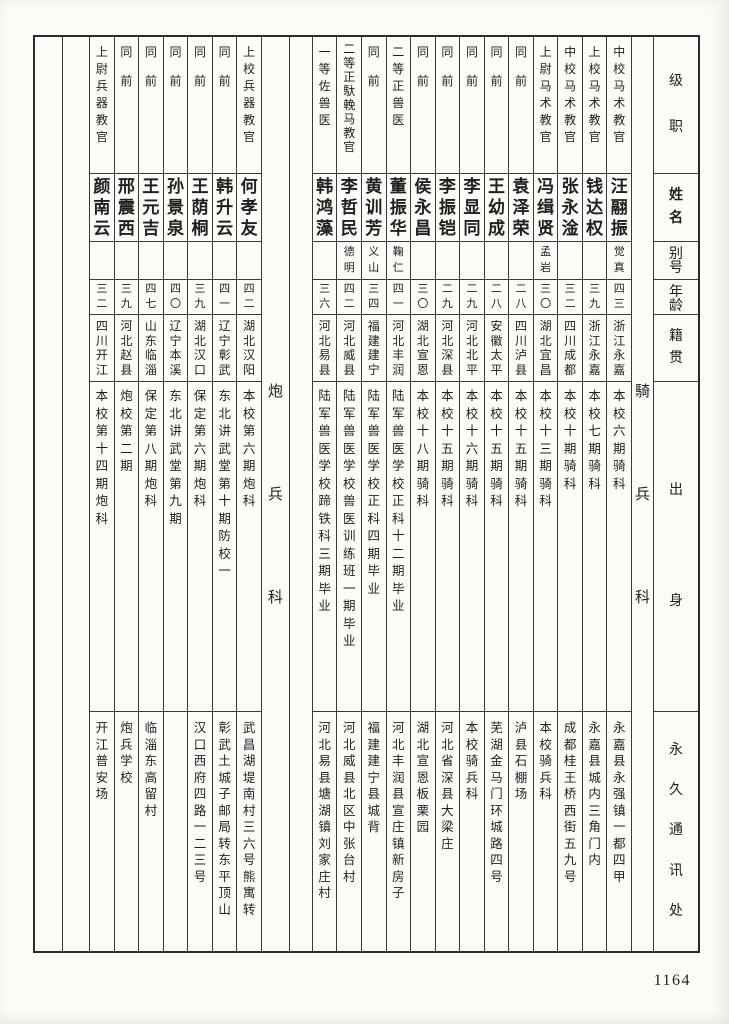 The width and height of the screenshot is (729, 1024). I want to click on member-column: 同前韩升云四一辽宁彰武东北讲武堂第十期防校一彰武土城子邮局转东平顶山, so click(224, 494).